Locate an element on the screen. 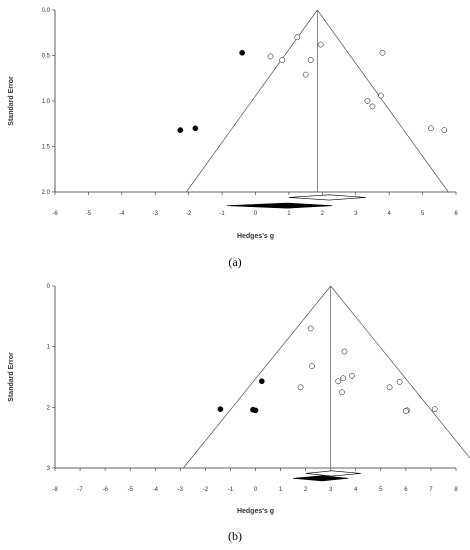 This screenshot has height=550, width=470. y-tick-label: 0.5 is located at coordinates (46, 57).